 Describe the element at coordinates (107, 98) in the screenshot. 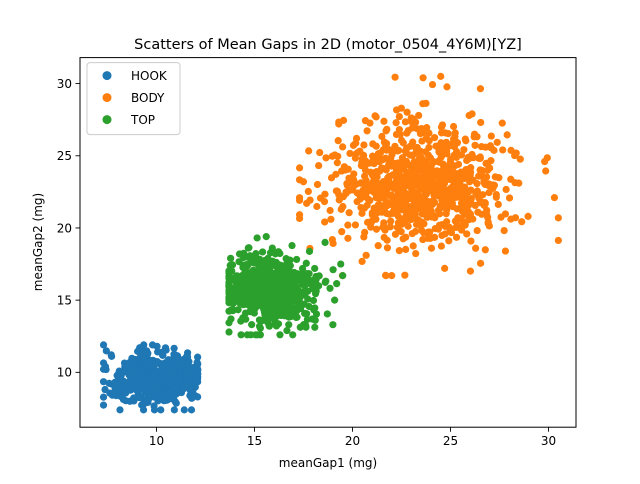

I see `legend-marker-body` at that location.